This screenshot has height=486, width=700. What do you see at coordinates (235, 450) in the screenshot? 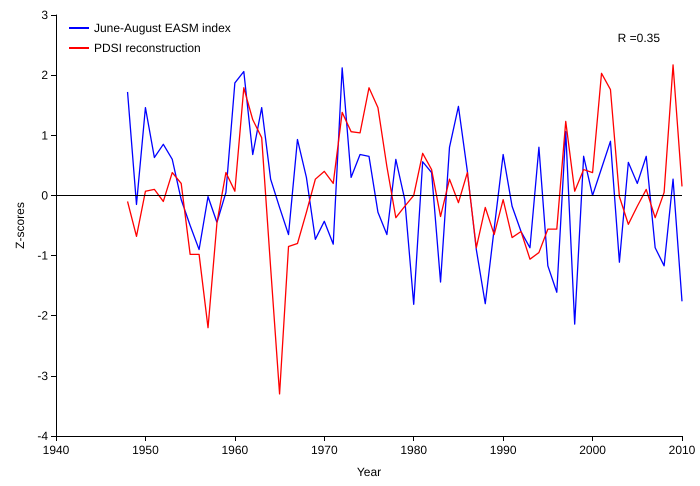
I see `x-tick-label: 1960` at bounding box center [235, 450].